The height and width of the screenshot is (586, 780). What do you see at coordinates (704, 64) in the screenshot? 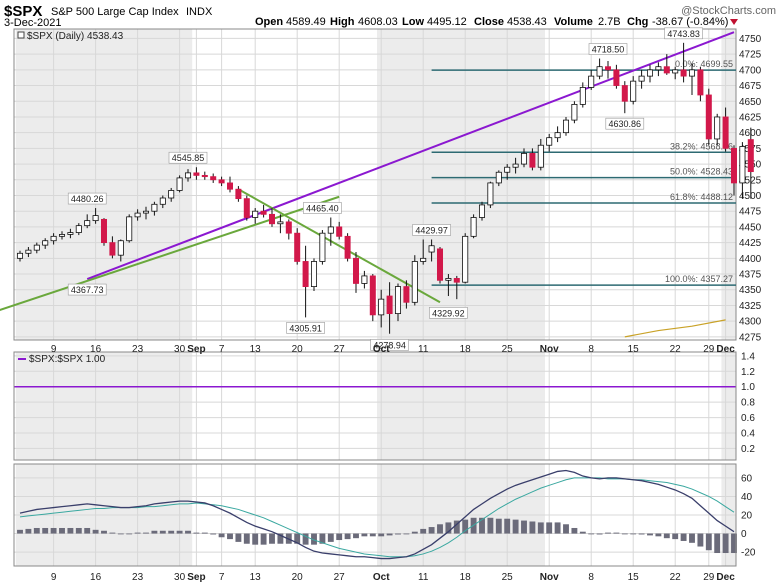
I see `fib-level-label: 0.0%: 4699.55` at bounding box center [704, 64].